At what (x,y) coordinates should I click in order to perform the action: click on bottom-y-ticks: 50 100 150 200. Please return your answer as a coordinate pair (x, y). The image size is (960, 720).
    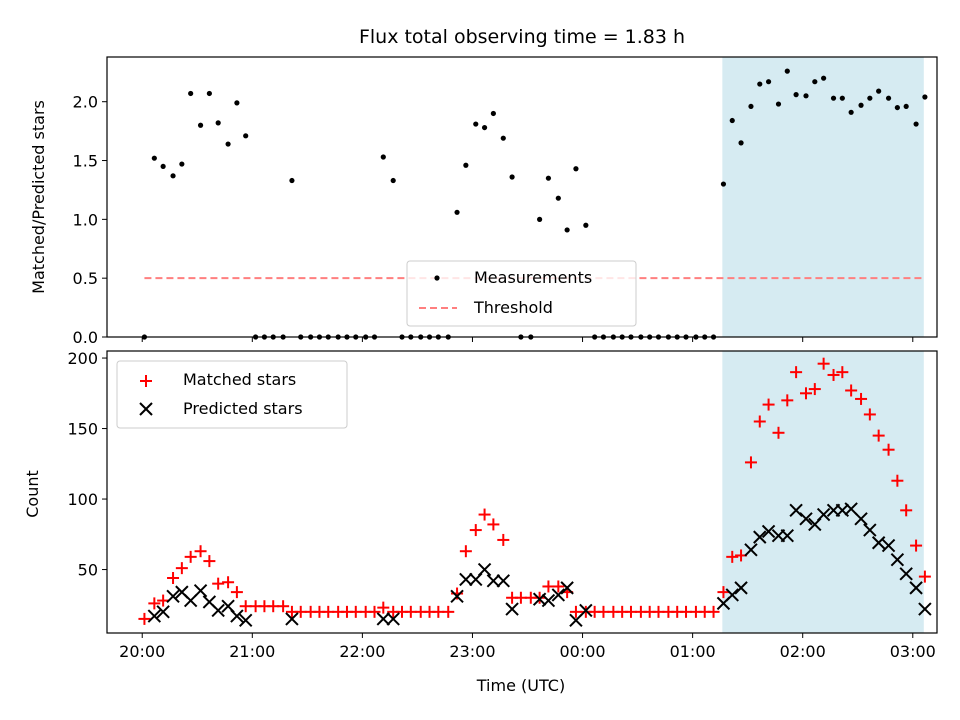
    Looking at the image, I should click on (87, 464).